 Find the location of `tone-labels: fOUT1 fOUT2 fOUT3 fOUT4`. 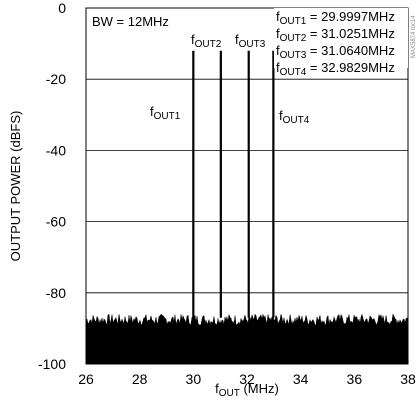

tone-labels: fOUT1 fOUT2 fOUT3 fOUT4 is located at coordinates (230, 79).